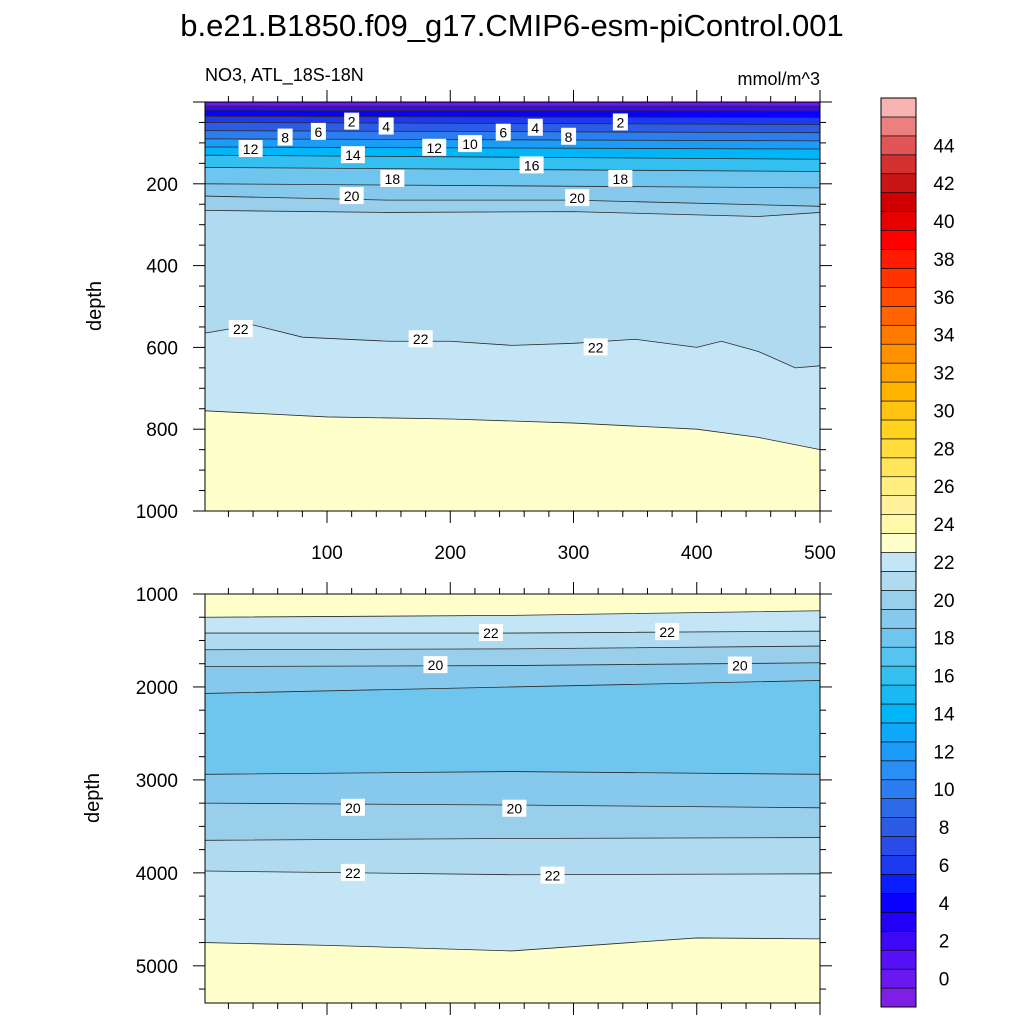  What do you see at coordinates (162, 267) in the screenshot?
I see `y-tick-label: 400` at bounding box center [162, 267].